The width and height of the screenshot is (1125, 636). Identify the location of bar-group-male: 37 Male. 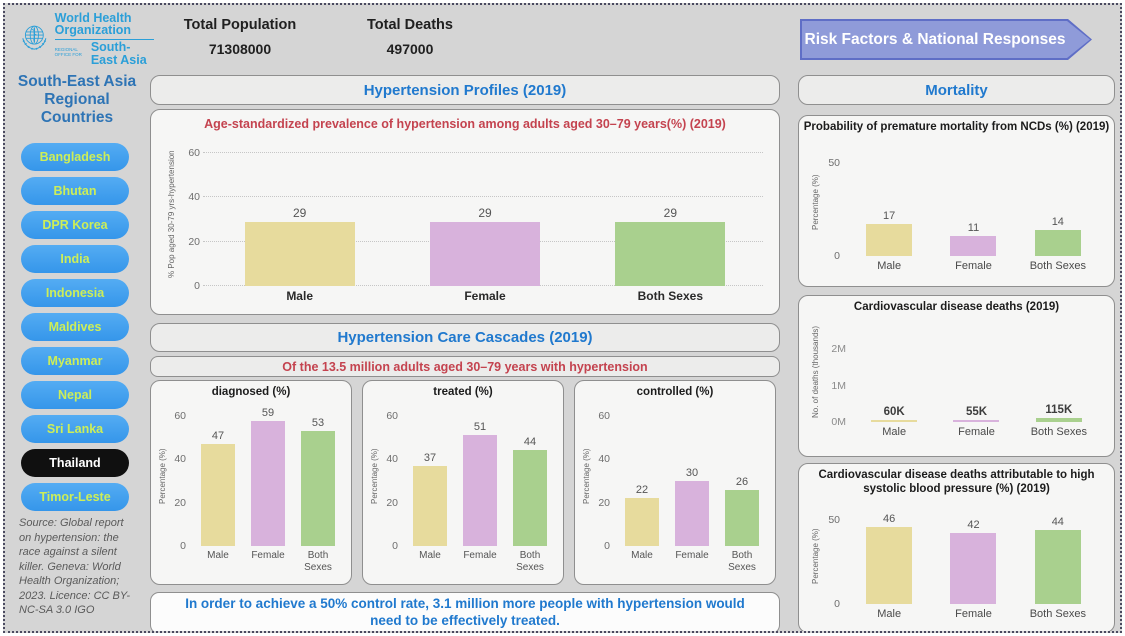
(430, 484).